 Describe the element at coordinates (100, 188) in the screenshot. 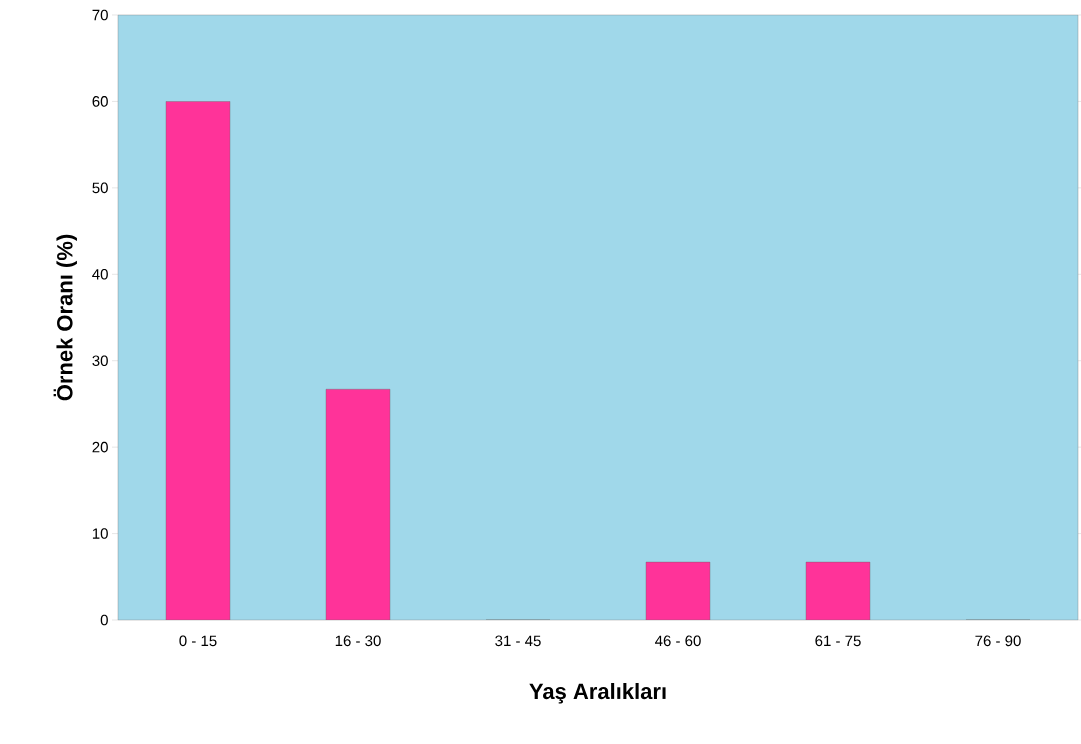

I see `y-tick-label: 50` at that location.